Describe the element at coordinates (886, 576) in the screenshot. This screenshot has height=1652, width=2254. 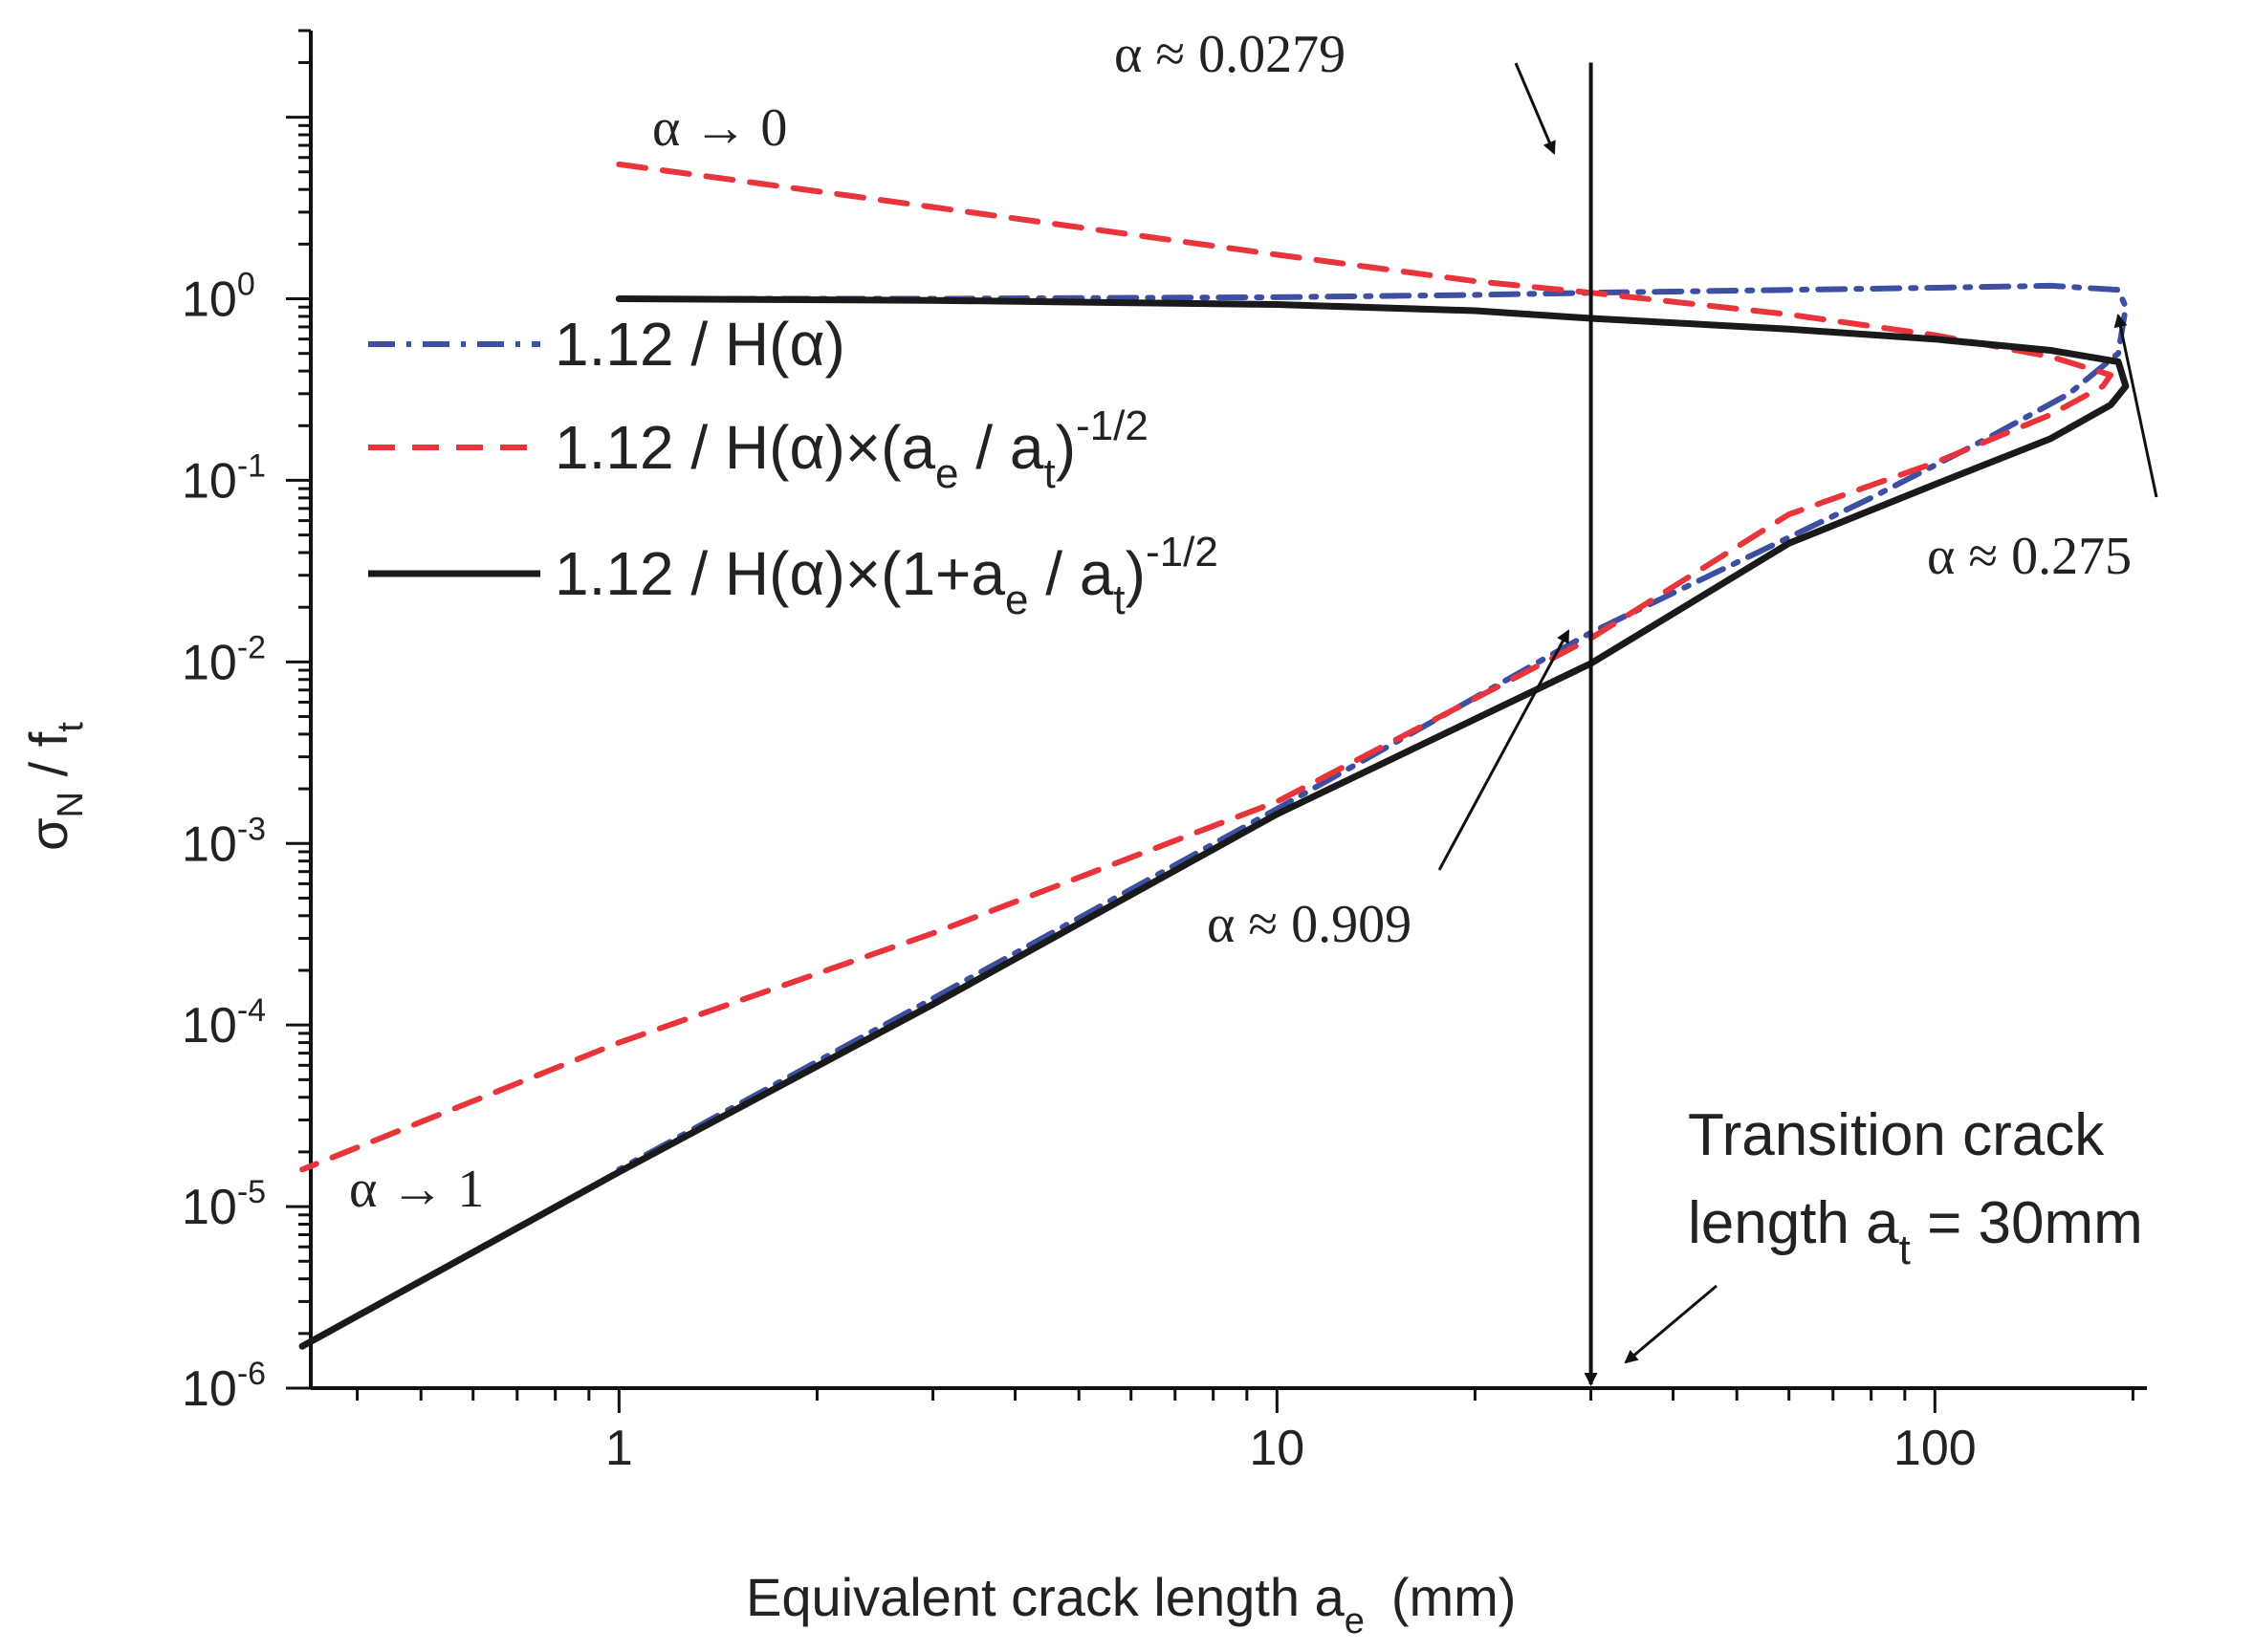
I see `legend-label-3: 1.12 / H(α)×(1+ae / at)-1/2` at that location.